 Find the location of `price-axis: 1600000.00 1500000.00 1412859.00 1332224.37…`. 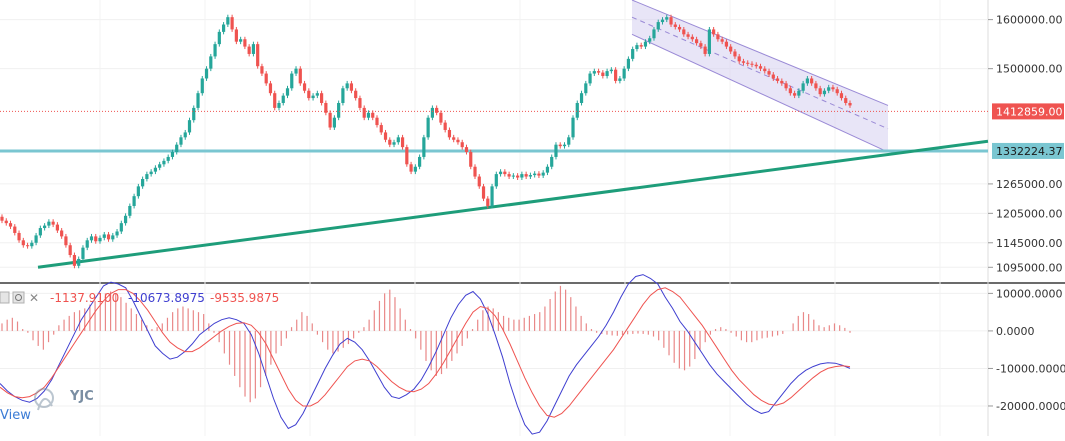

price-axis: 1600000.00 1500000.00 1412859.00 1332224.37… is located at coordinates (1026, 144).